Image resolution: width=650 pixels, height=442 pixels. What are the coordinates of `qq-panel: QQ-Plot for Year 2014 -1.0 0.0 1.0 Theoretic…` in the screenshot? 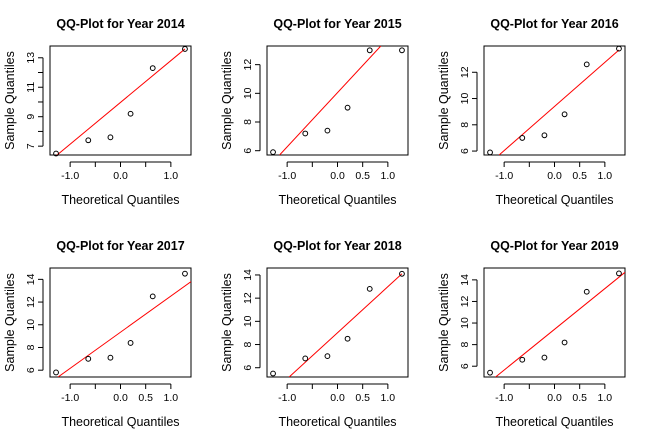 It's located at (97, 112).